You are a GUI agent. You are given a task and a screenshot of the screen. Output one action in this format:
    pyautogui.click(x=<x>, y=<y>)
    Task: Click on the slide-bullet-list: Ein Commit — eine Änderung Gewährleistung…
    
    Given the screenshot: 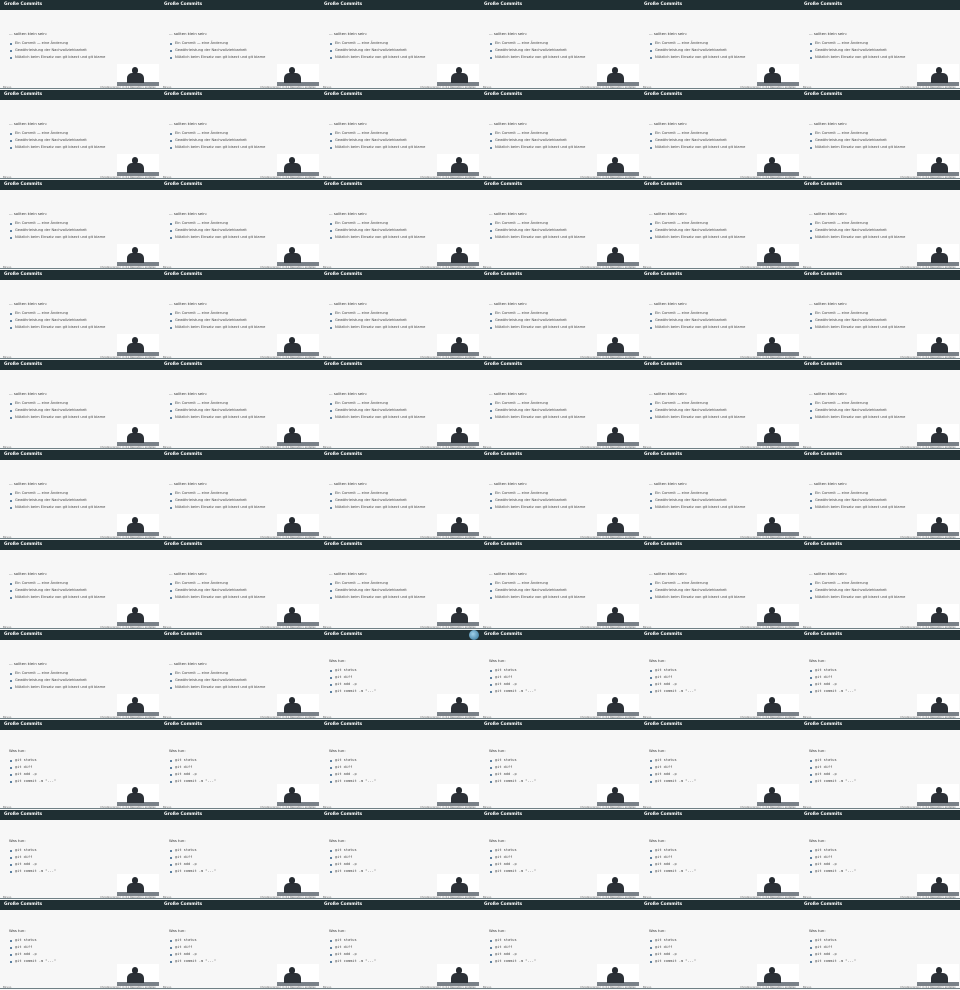 What is the action you would take?
    pyautogui.click(x=57, y=320)
    